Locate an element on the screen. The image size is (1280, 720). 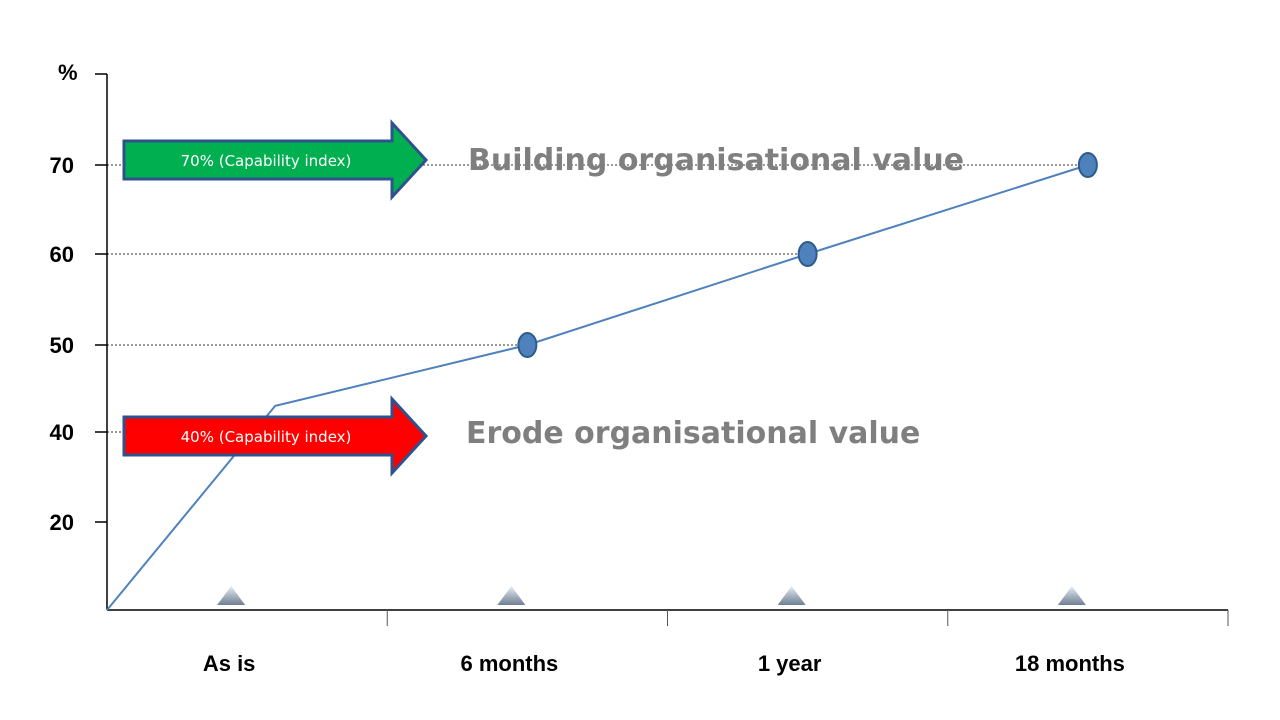
high-capability-arrow: 70% (Capability index) is located at coordinates (275, 160).